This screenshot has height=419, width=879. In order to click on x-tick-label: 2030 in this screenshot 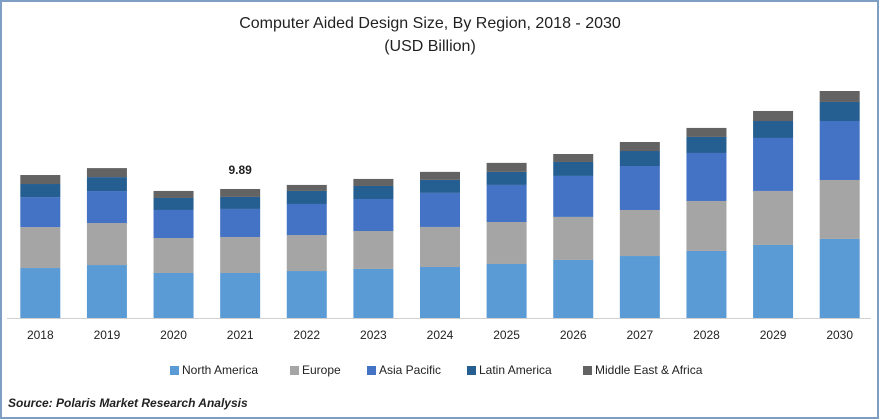, I will do `click(839, 335)`.